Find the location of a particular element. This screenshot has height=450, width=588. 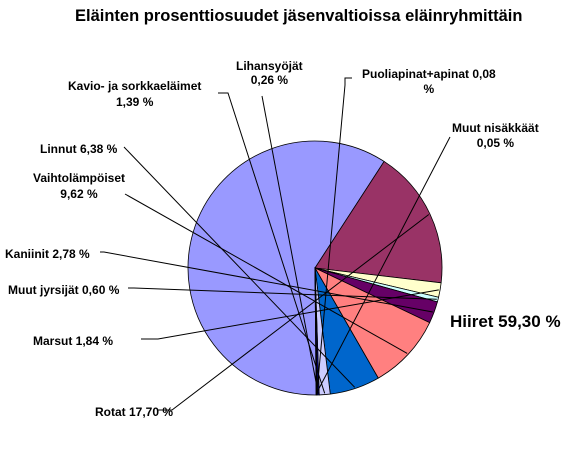

label-muut-nisakkaat: Muut nisäkkäät 0,05 % is located at coordinates (495, 135).